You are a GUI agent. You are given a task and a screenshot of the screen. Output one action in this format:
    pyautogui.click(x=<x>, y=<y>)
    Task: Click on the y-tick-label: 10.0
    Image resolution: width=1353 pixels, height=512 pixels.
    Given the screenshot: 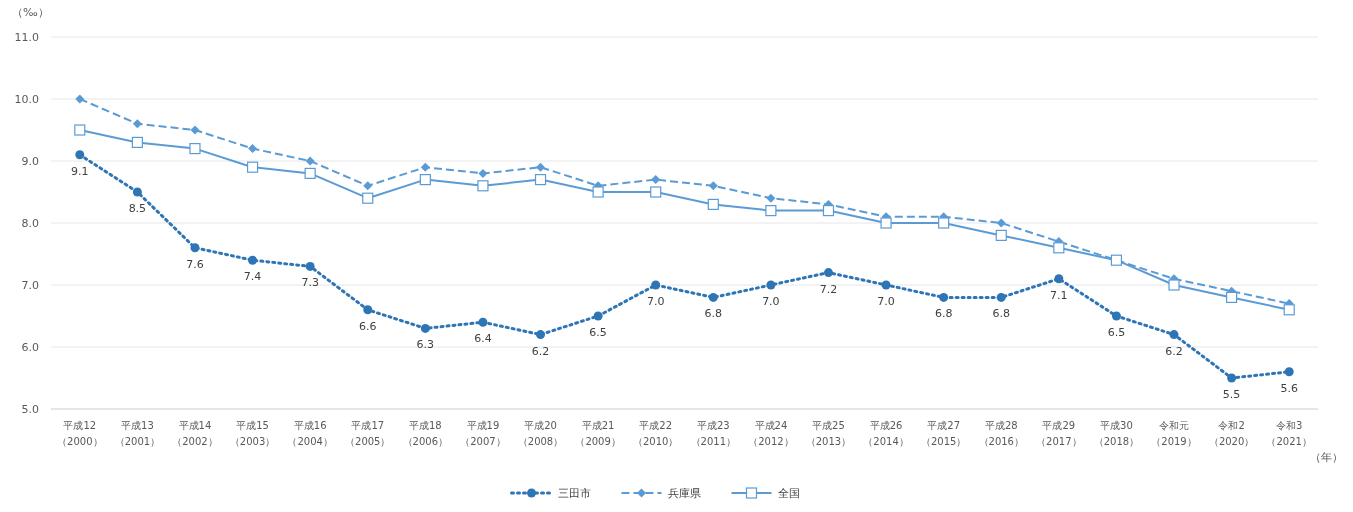 What is the action you would take?
    pyautogui.click(x=26, y=99)
    